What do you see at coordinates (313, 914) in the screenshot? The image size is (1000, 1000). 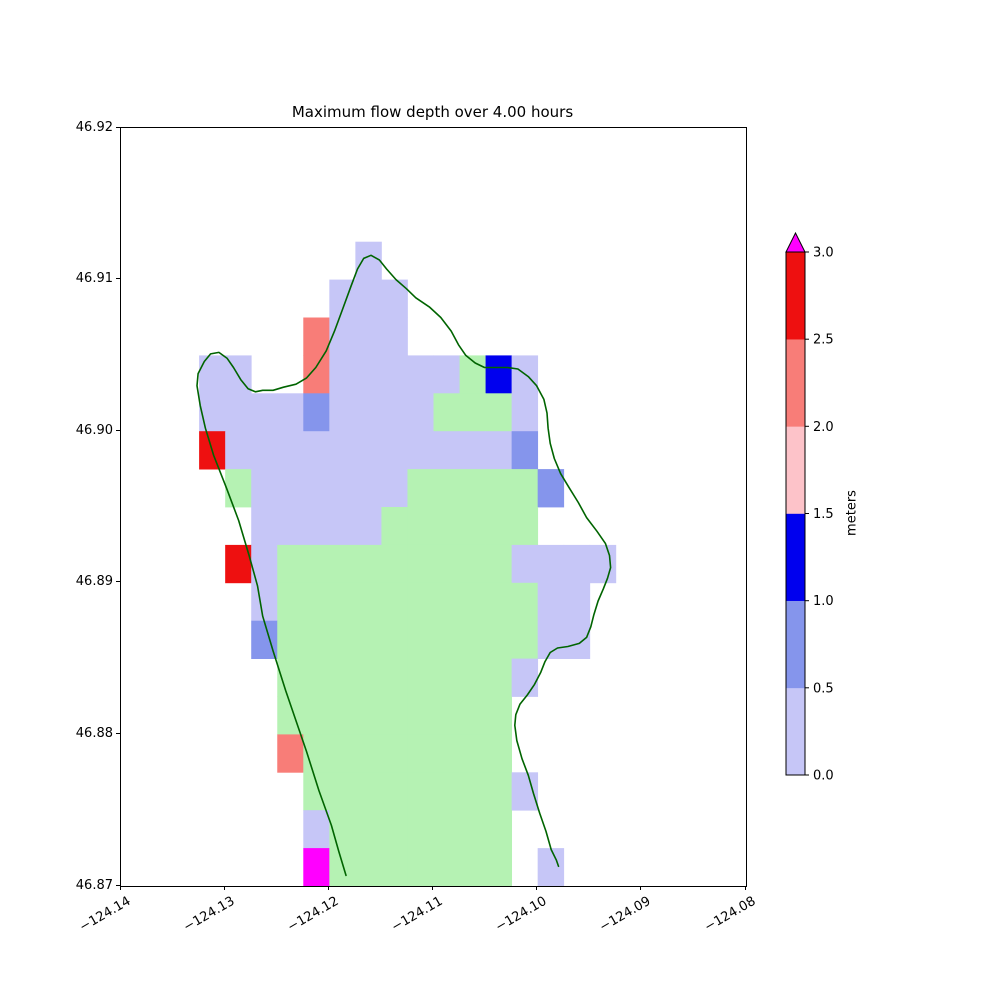 I see `x-tick-label: −124.12` at bounding box center [313, 914].